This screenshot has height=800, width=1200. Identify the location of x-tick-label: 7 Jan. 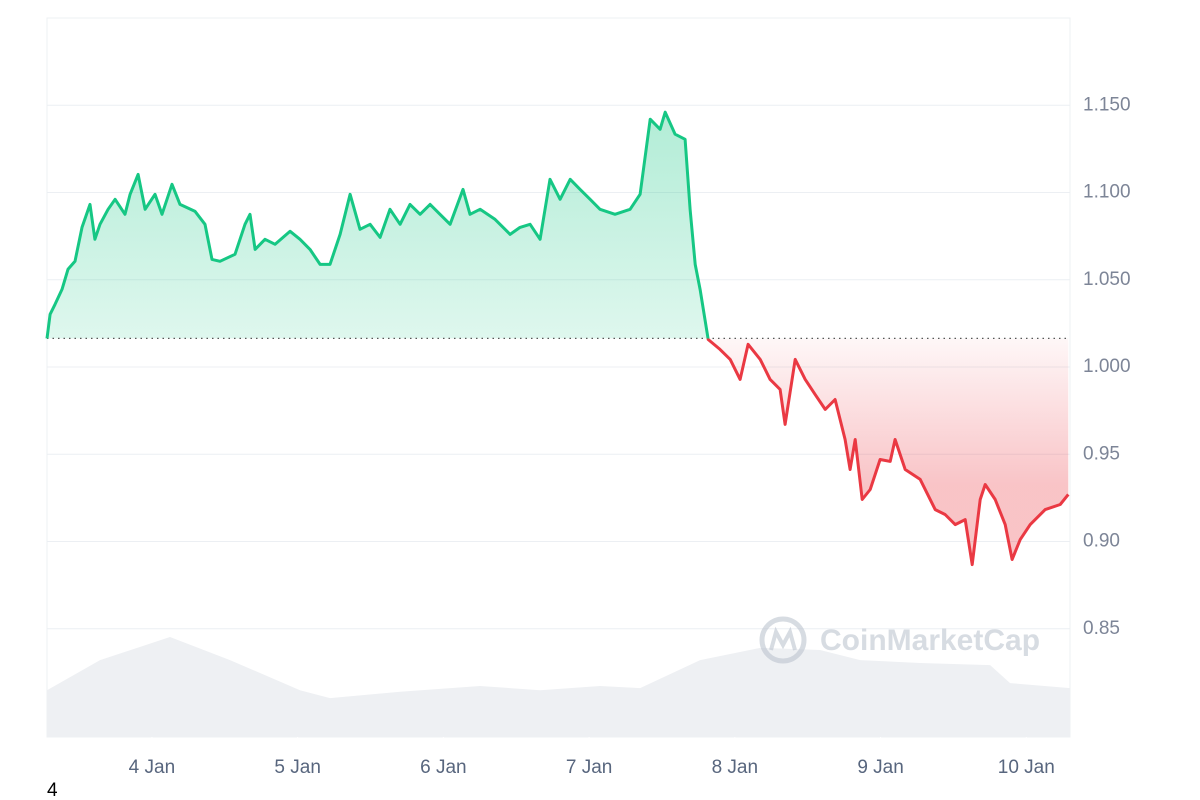
(589, 767).